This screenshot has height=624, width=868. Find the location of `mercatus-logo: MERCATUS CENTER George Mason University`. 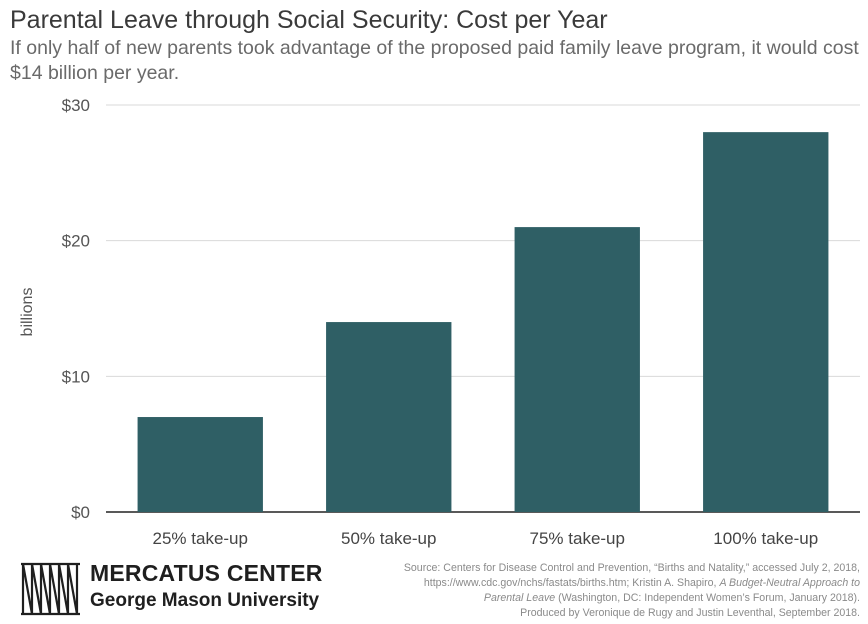

mercatus-logo: MERCATUS CENTER George Mason University is located at coordinates (171, 588).